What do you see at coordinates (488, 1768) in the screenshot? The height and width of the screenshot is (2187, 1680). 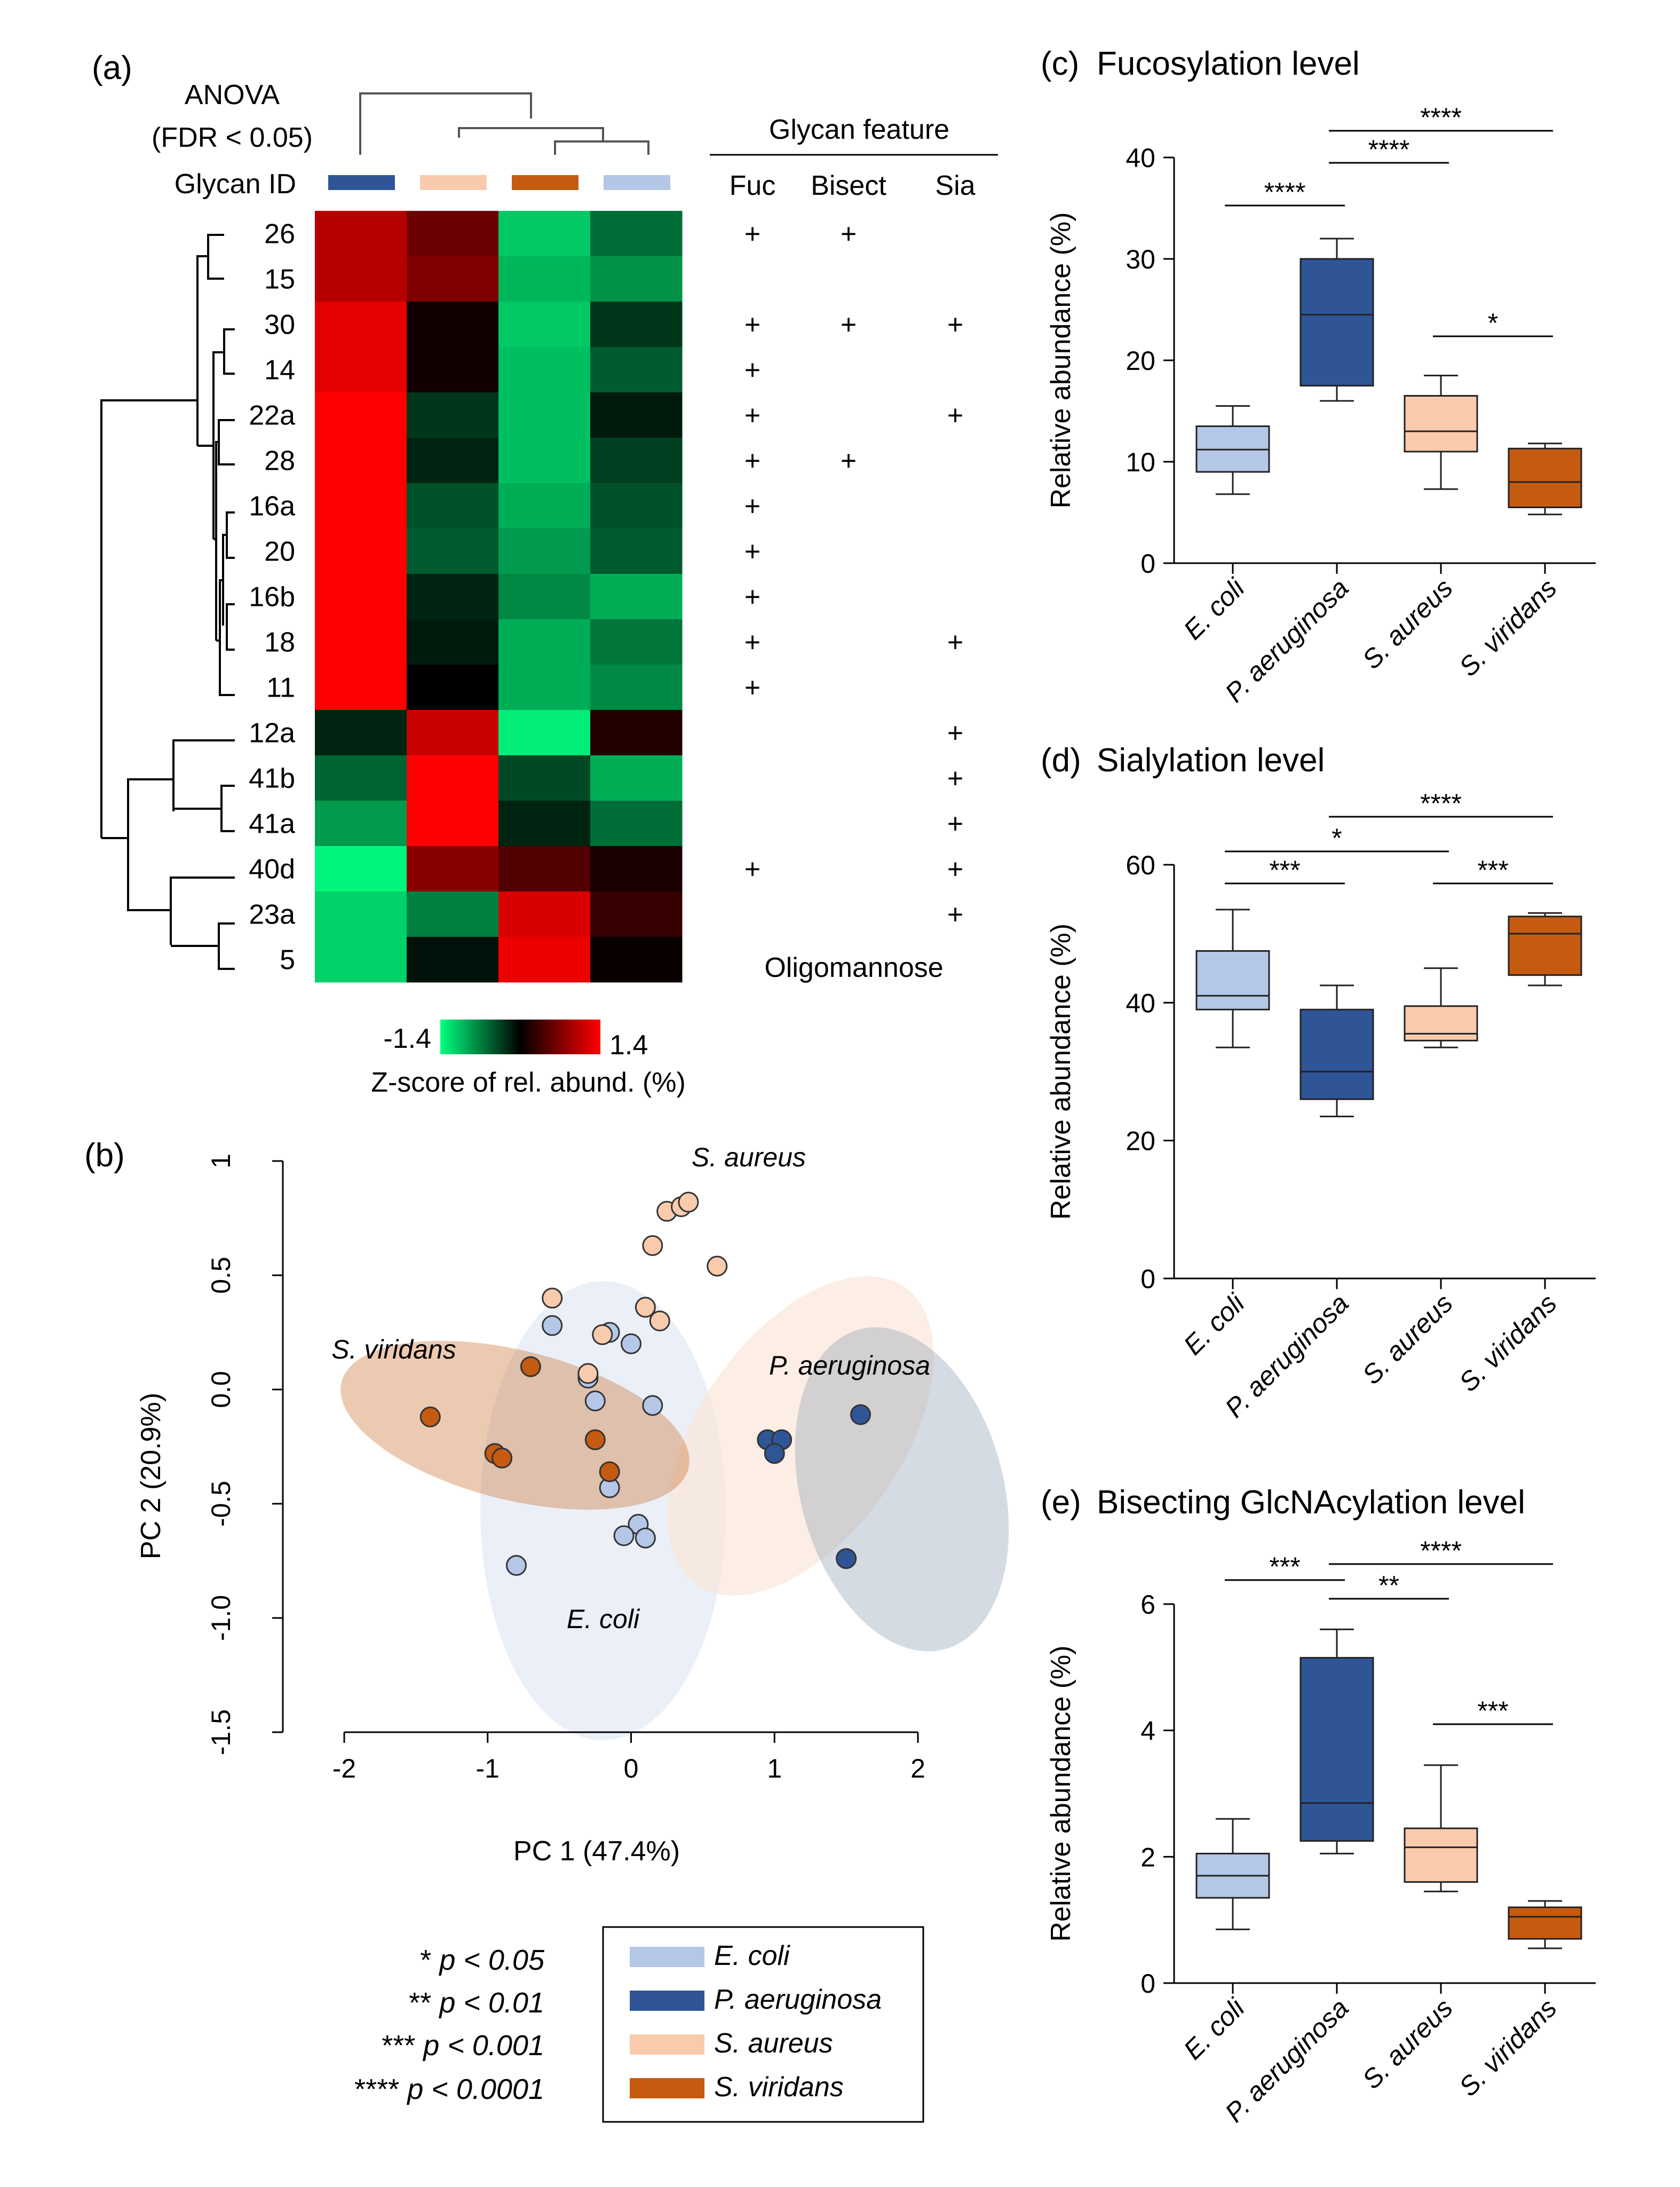 I see `pca-x-tick-label: -1` at bounding box center [488, 1768].